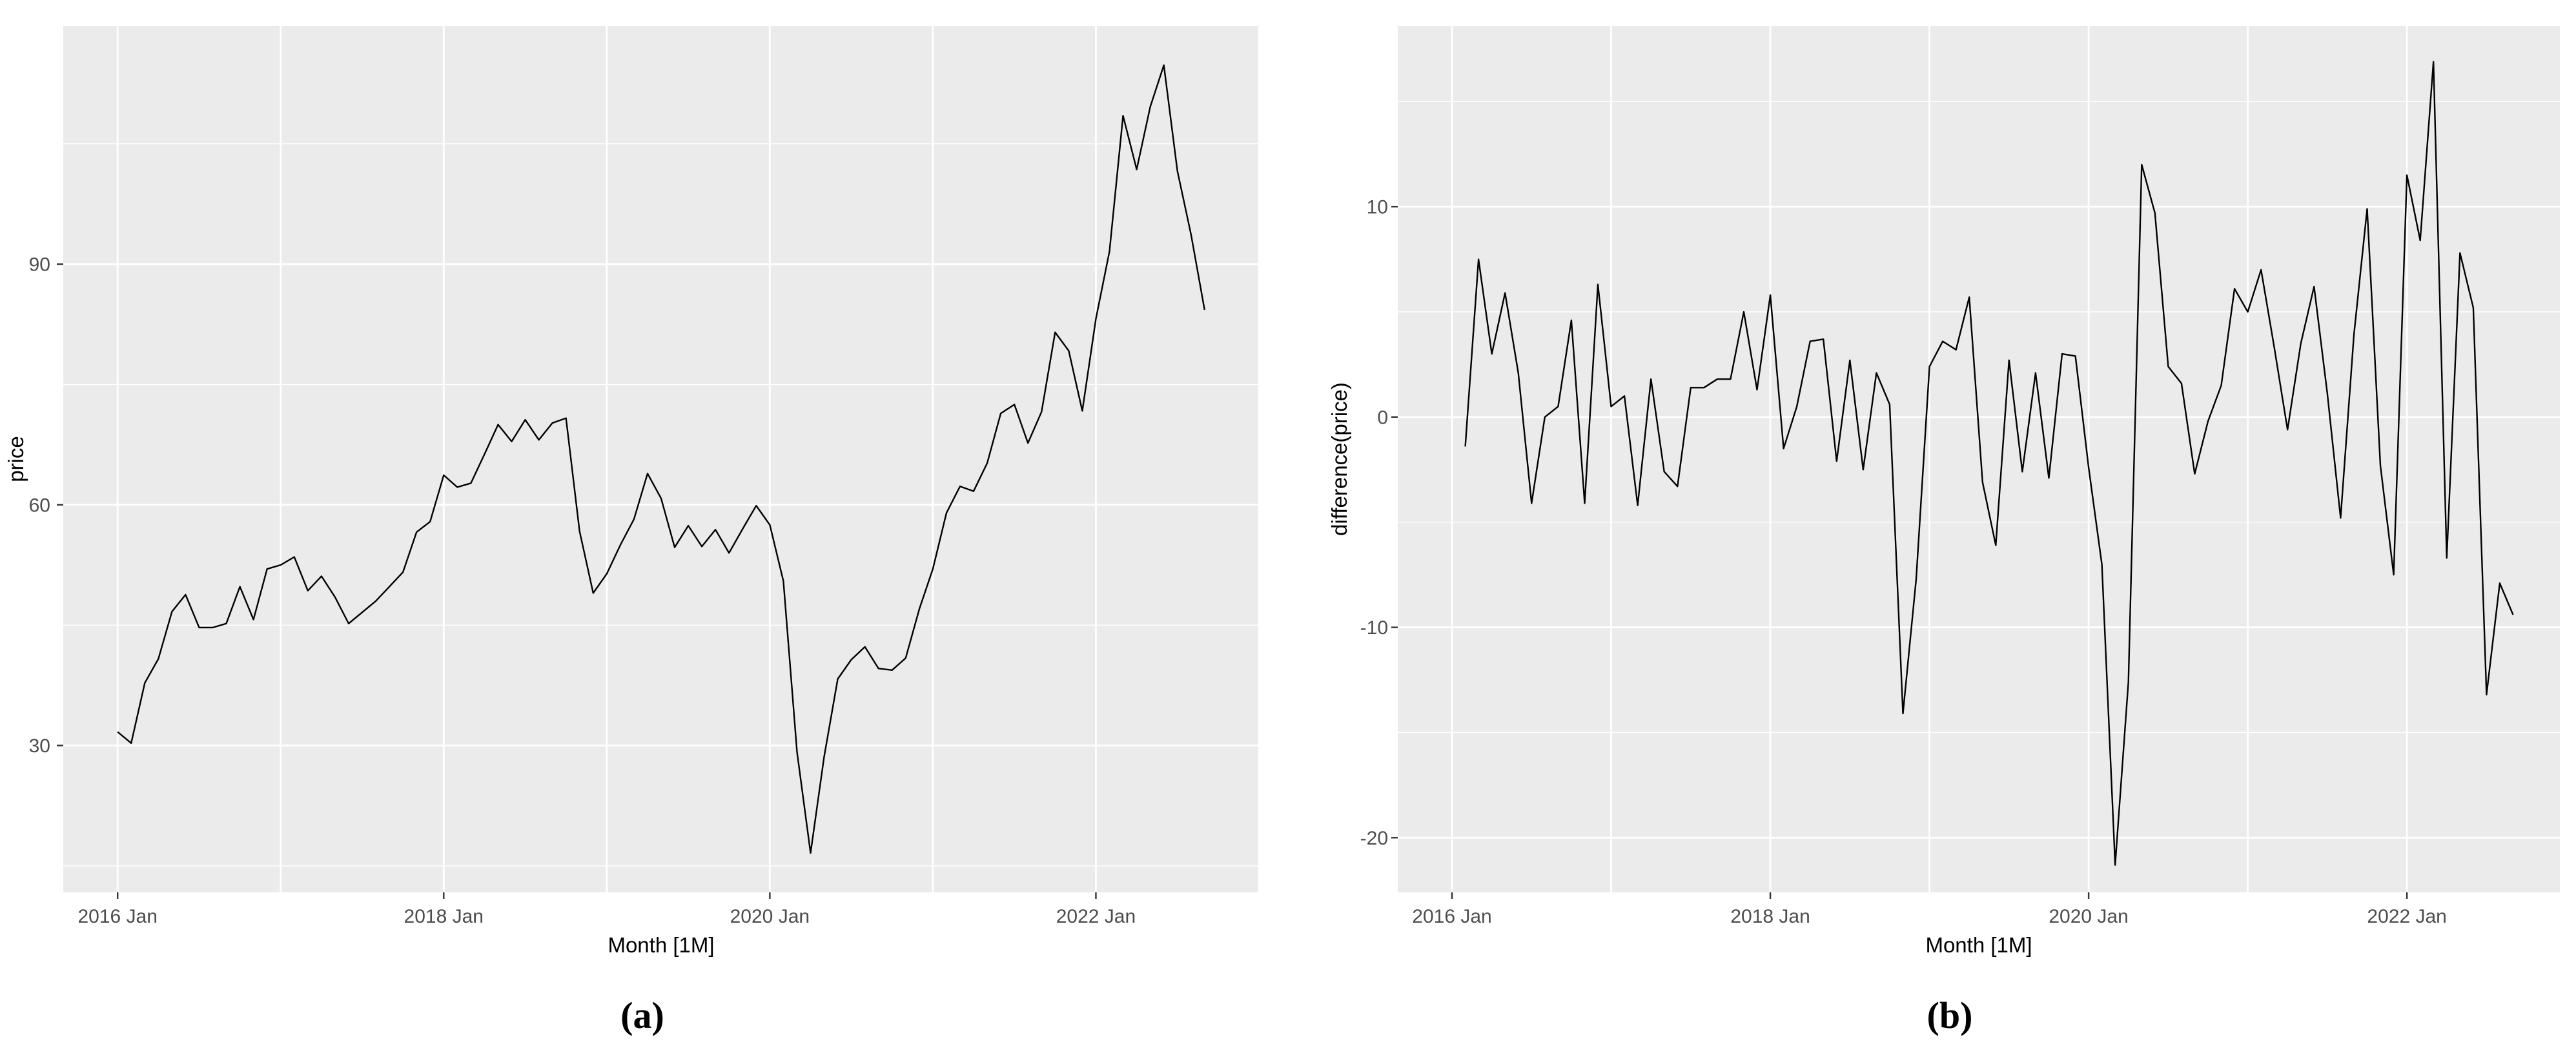 Image resolution: width=2576 pixels, height=1057 pixels. What do you see at coordinates (1979, 945) in the screenshot?
I see `x-axis-title-b: Month [1M]` at bounding box center [1979, 945].